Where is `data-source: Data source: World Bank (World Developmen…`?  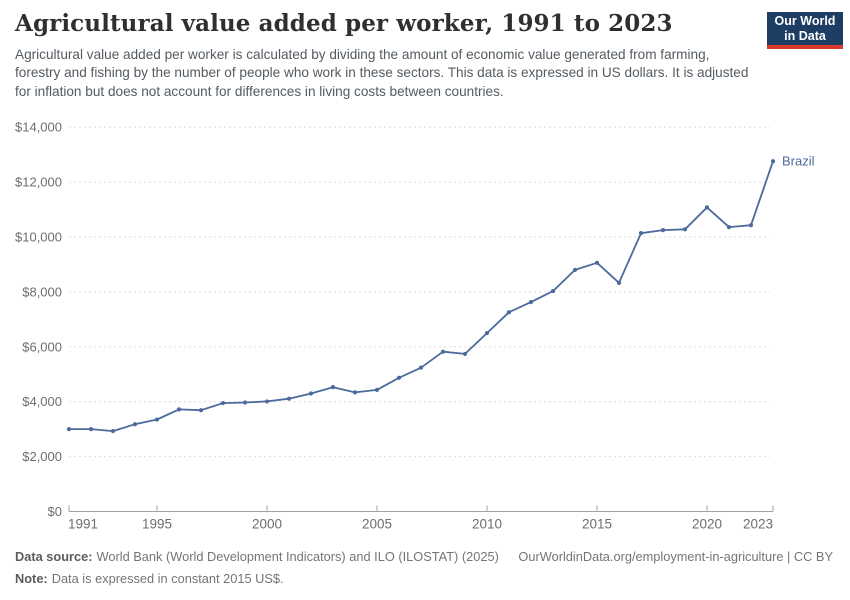 data-source: Data source: World Bank (World Developmen… is located at coordinates (257, 556).